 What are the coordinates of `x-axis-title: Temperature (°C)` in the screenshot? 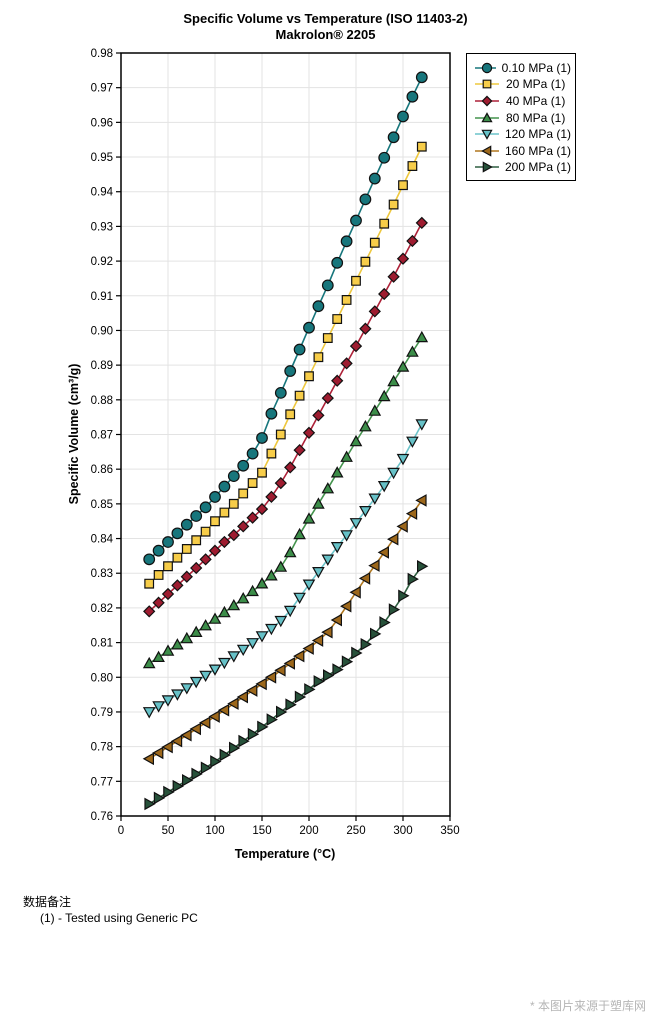 It's located at (285, 854).